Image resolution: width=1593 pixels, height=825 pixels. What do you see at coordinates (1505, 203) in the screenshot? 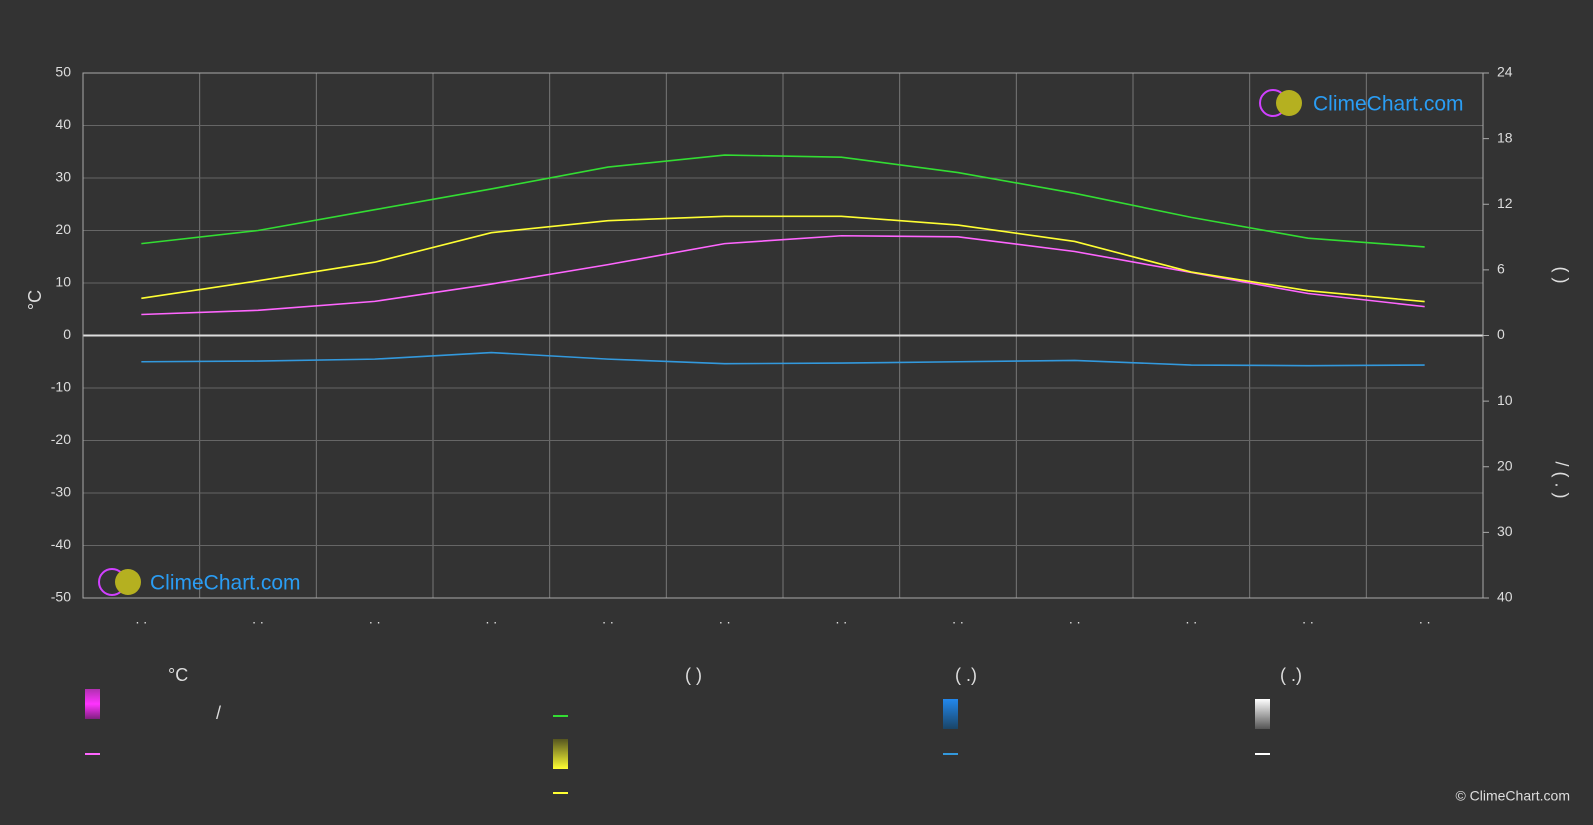
I see `y2-tick-label: 12` at bounding box center [1505, 203].